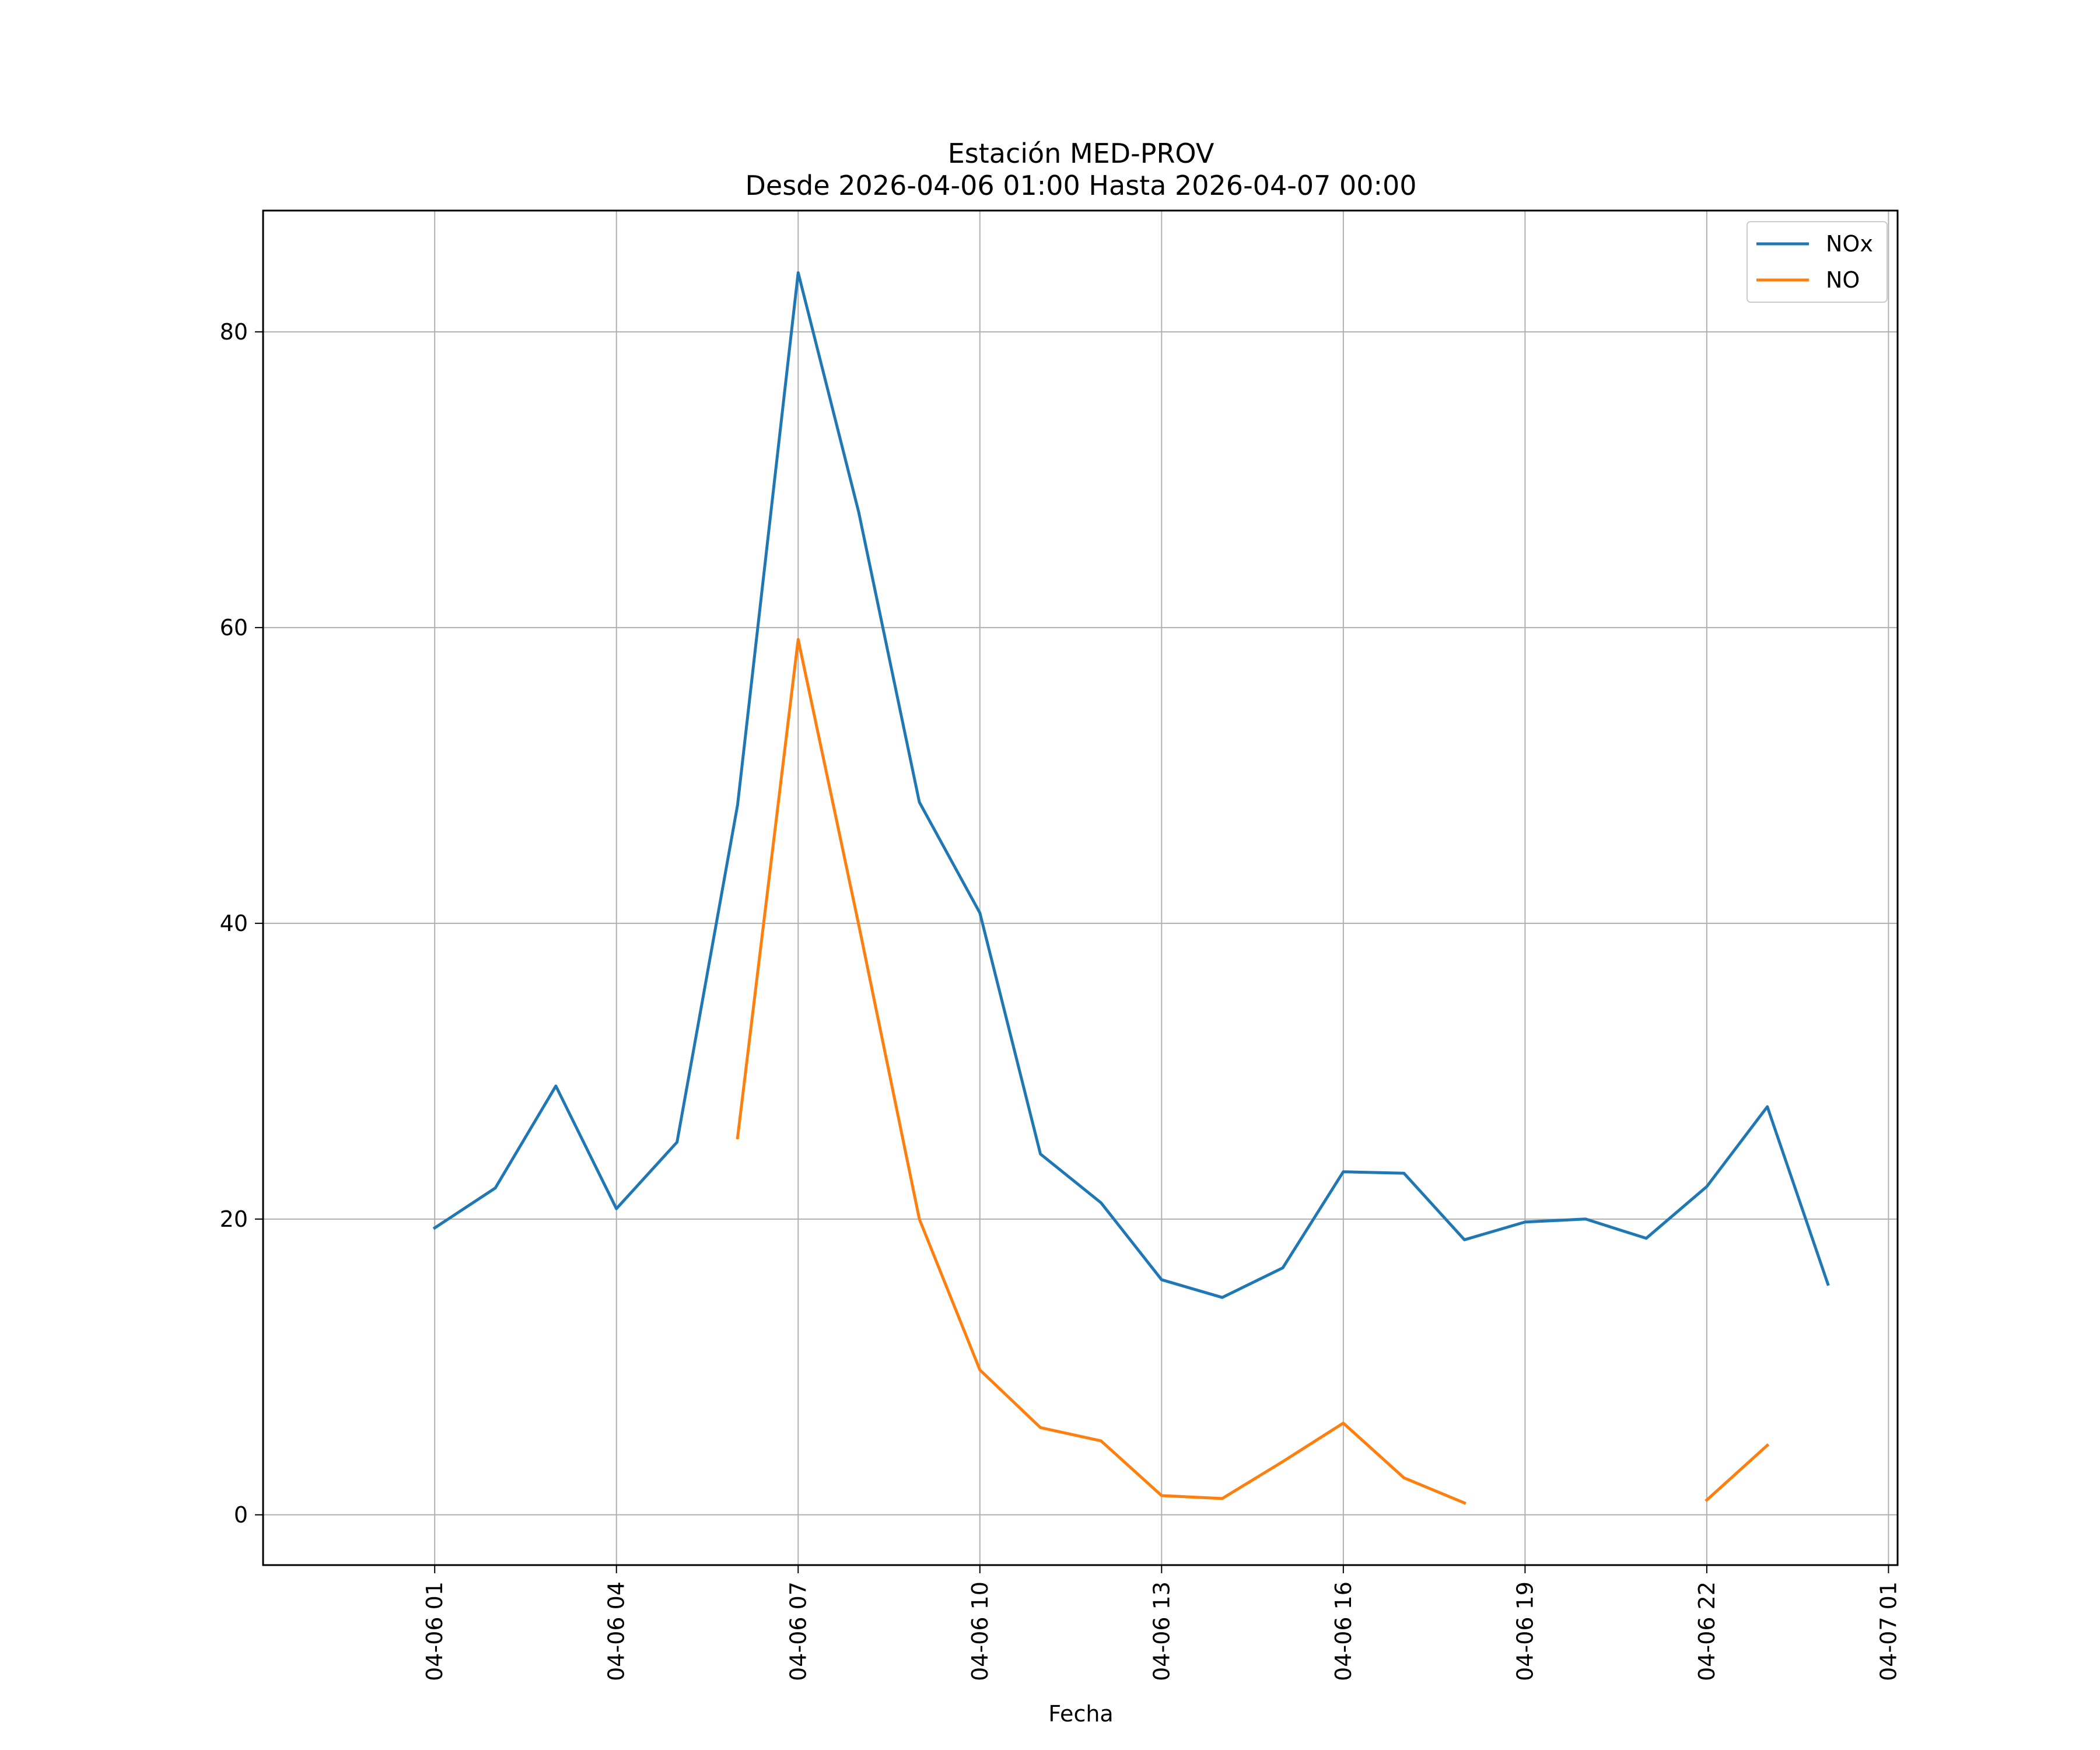 The width and height of the screenshot is (2100, 1750). I want to click on x-tick-label: 04-06 07, so click(798, 1631).